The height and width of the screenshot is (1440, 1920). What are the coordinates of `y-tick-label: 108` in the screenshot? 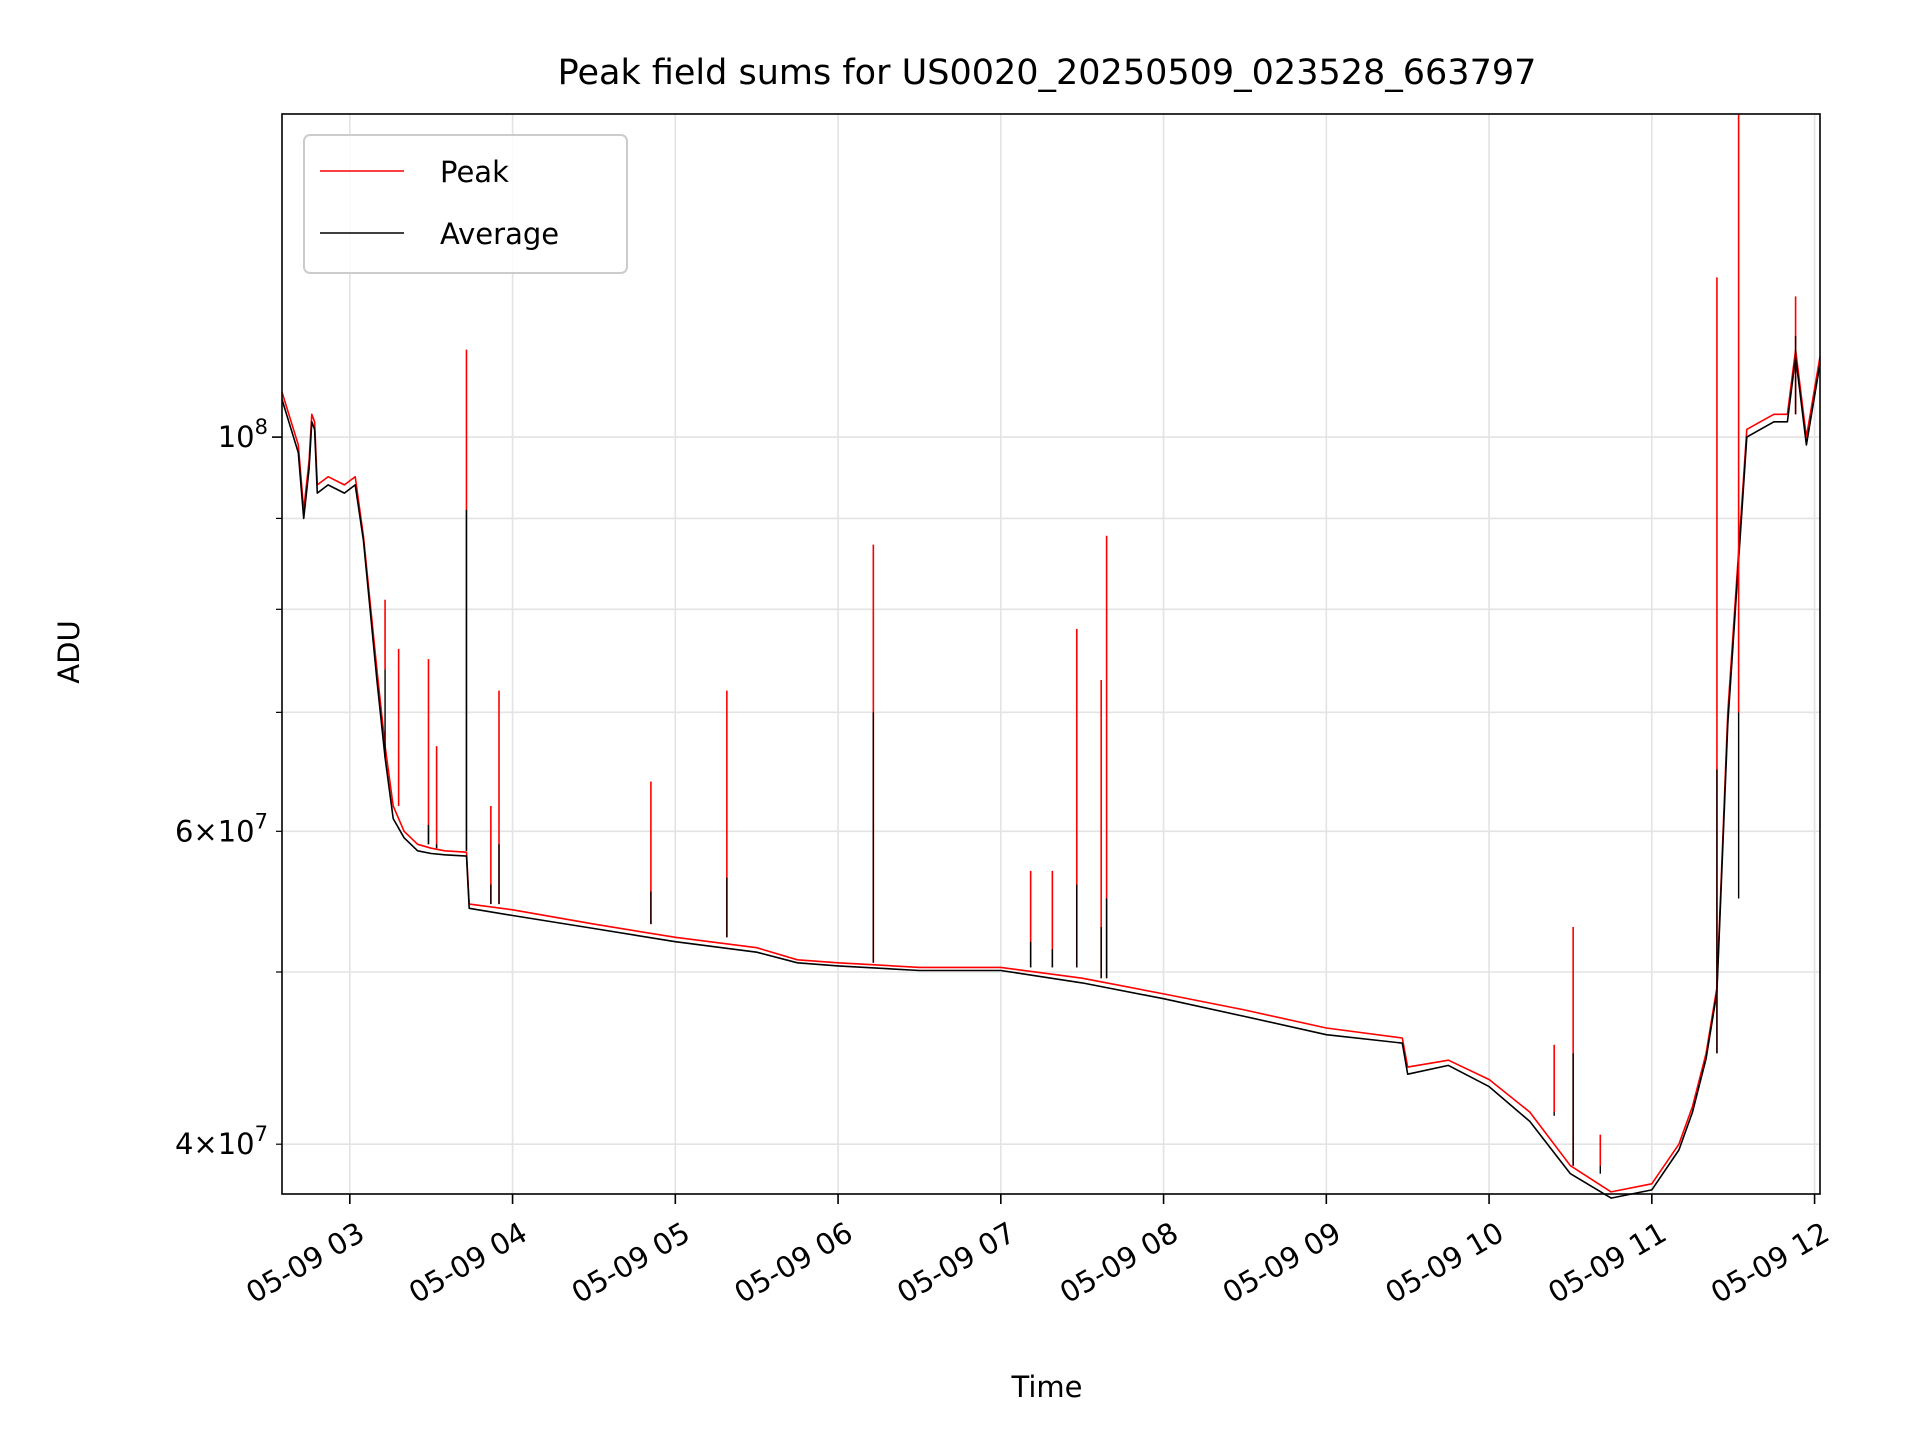 It's located at (243, 434).